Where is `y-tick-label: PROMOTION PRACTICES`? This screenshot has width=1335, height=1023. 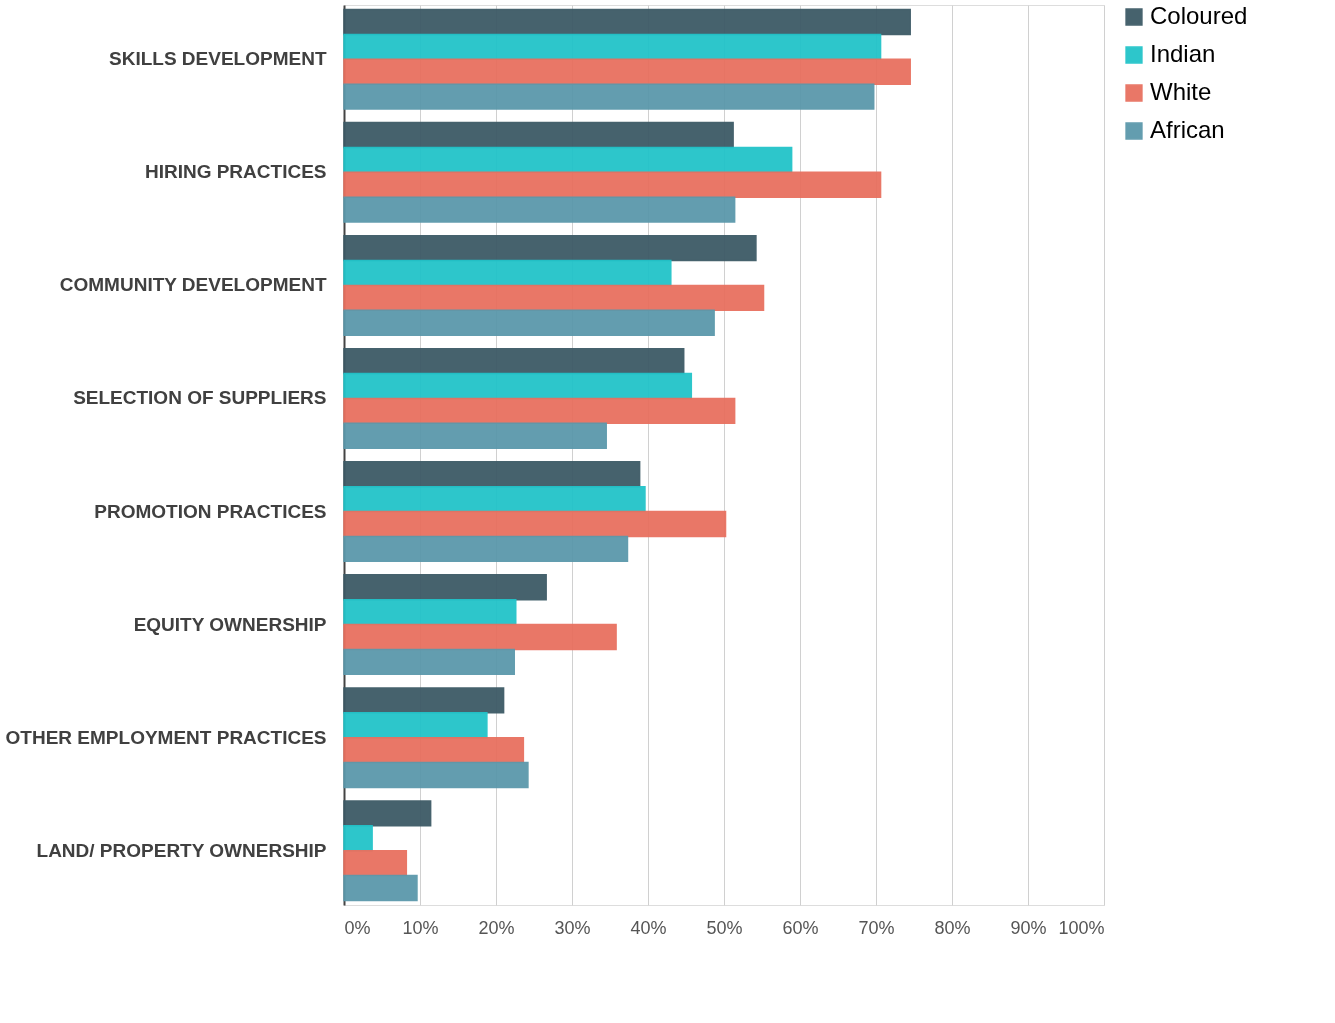
y-tick-label: PROMOTION PRACTICES is located at coordinates (210, 511).